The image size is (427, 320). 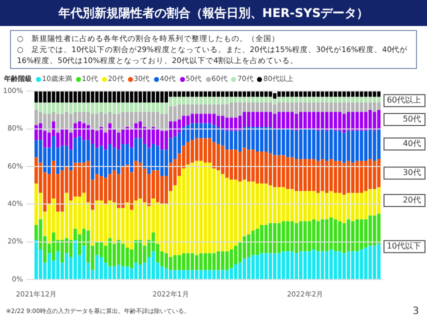 What do you see at coordinates (403, 100) in the screenshot?
I see `text: 60代以上` at bounding box center [403, 100].